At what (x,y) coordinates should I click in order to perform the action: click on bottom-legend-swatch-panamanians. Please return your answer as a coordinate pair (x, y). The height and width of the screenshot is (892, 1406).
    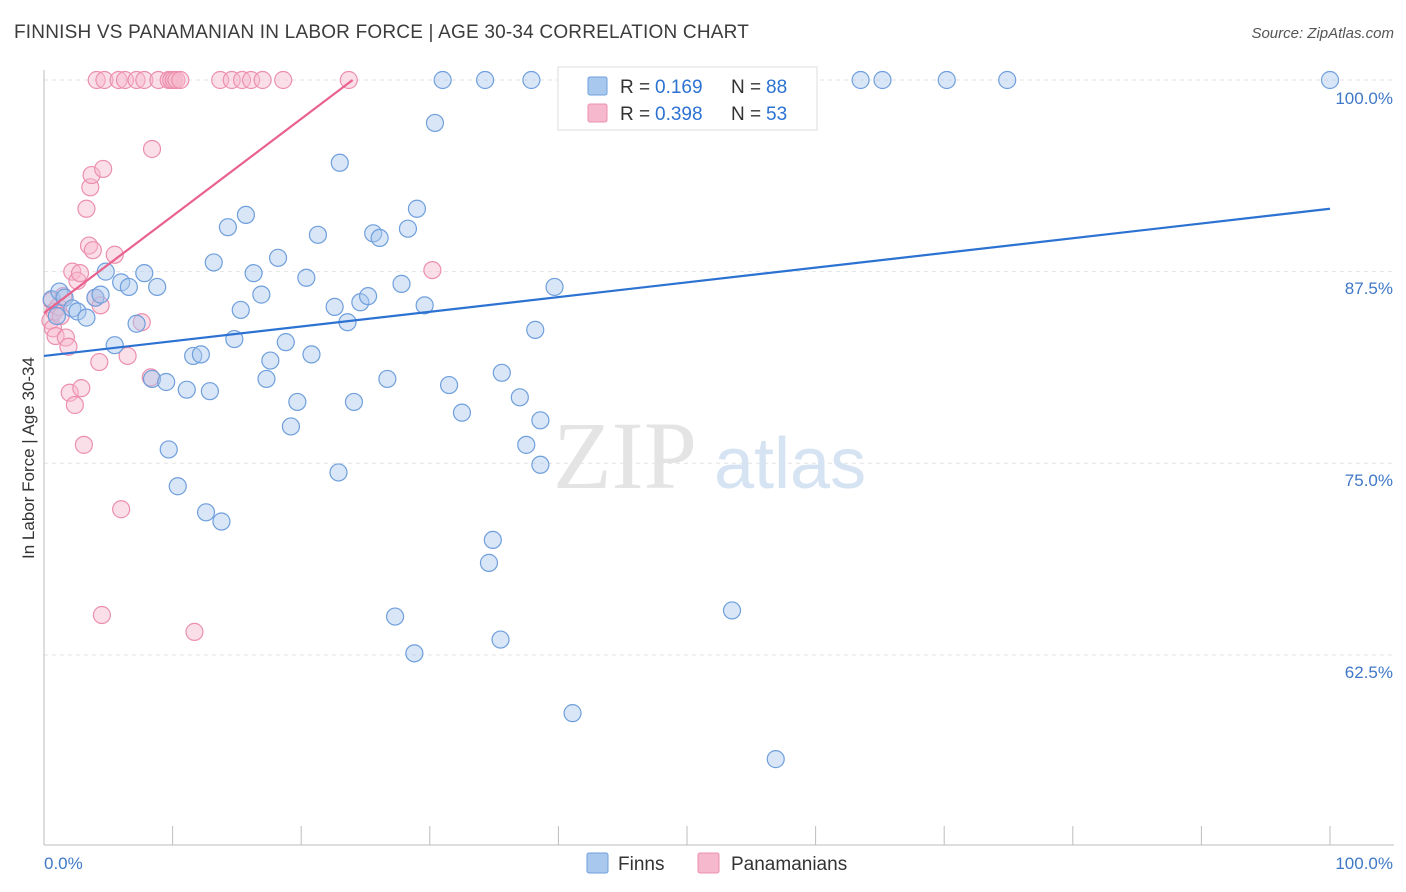
    Looking at the image, I should click on (708, 863).